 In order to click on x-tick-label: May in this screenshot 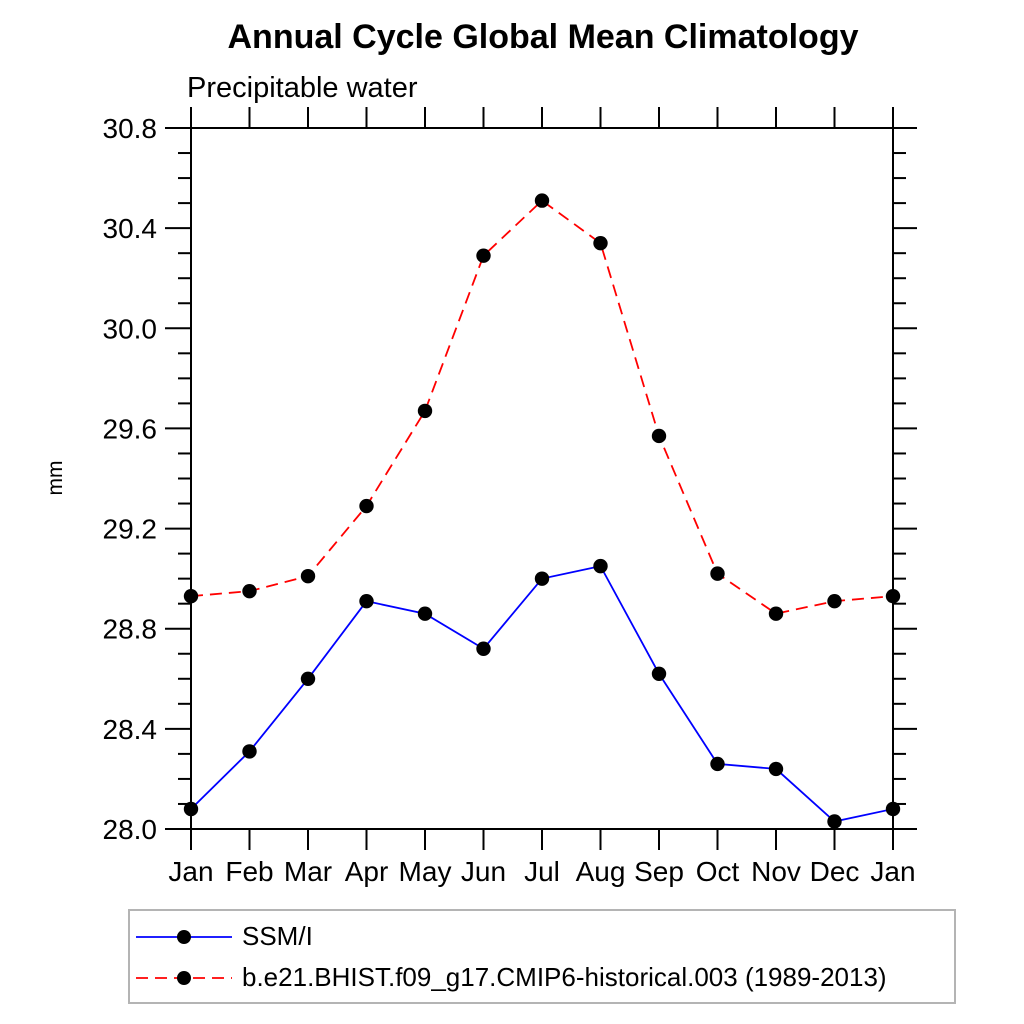, I will do `click(425, 871)`.